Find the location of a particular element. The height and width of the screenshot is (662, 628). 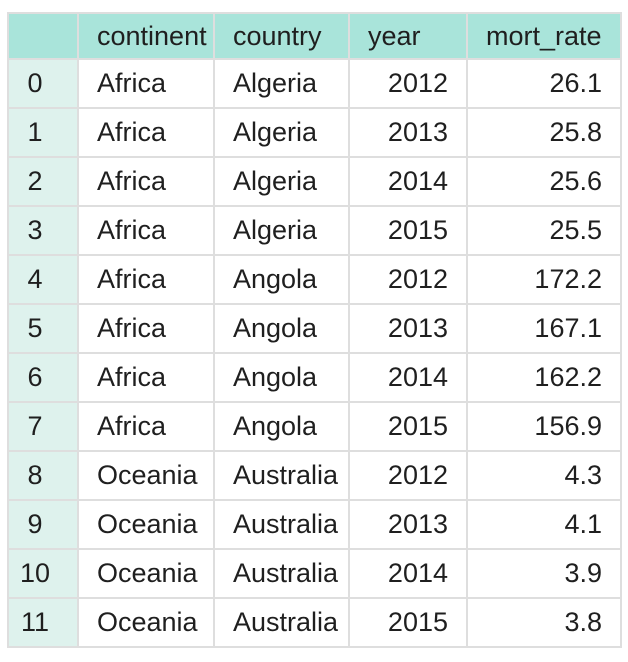

table-row: 6 Africa Angola 2014 162.2 is located at coordinates (314, 377).